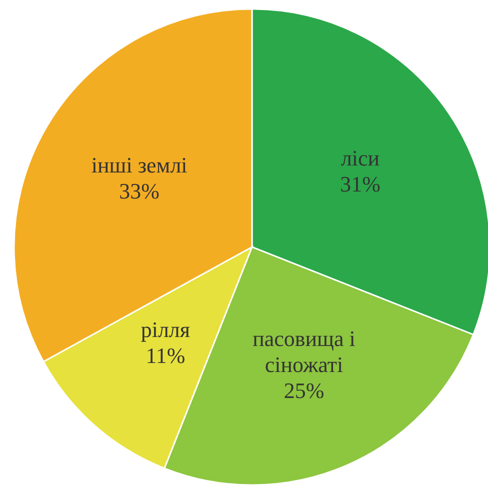 The width and height of the screenshot is (488, 493). What do you see at coordinates (139, 191) in the screenshot?
I see `data-label: 33%` at bounding box center [139, 191].